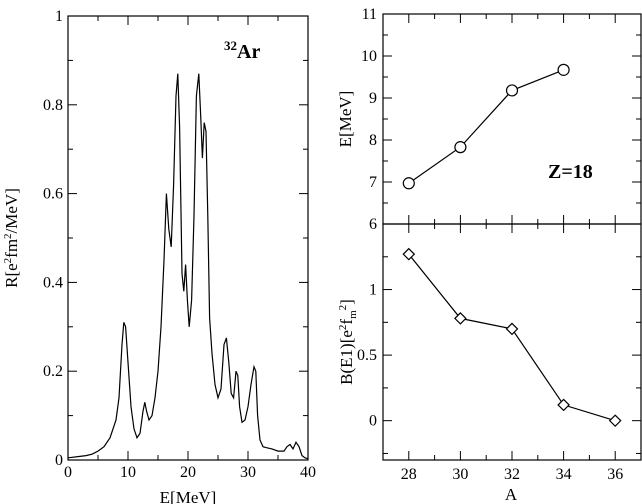 This screenshot has height=504, width=642. Describe the element at coordinates (59, 16) in the screenshot. I see `left-y-tick-label: 1` at that location.